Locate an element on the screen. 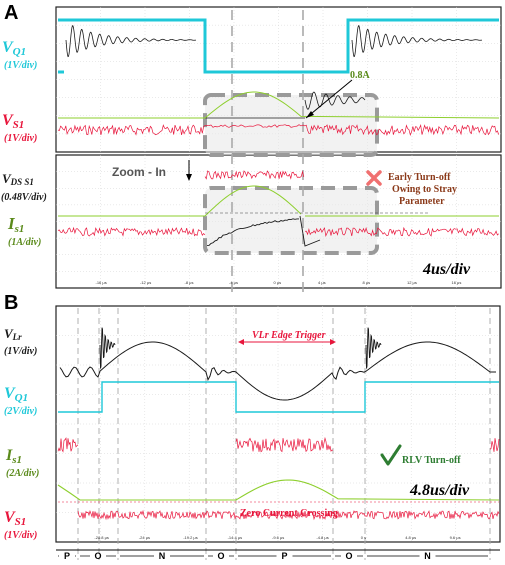  tick-label-a: -4 μs is located at coordinates (233, 282).